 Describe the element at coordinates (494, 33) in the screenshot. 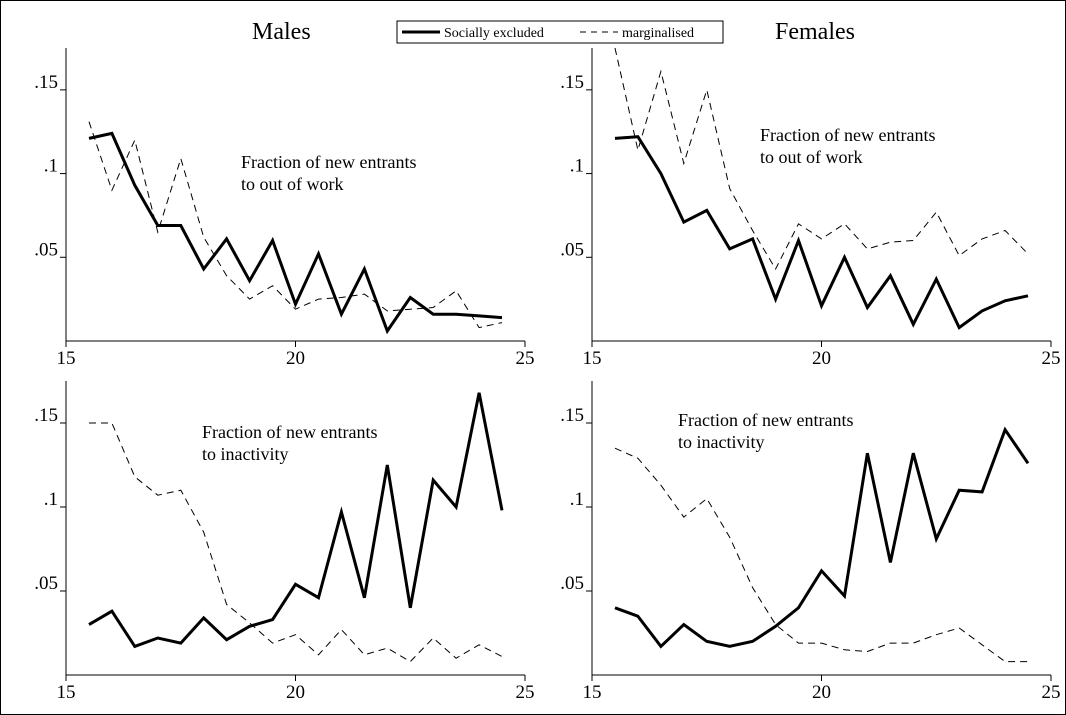

I see `legend-label-socially-excluded: Socially excluded` at that location.